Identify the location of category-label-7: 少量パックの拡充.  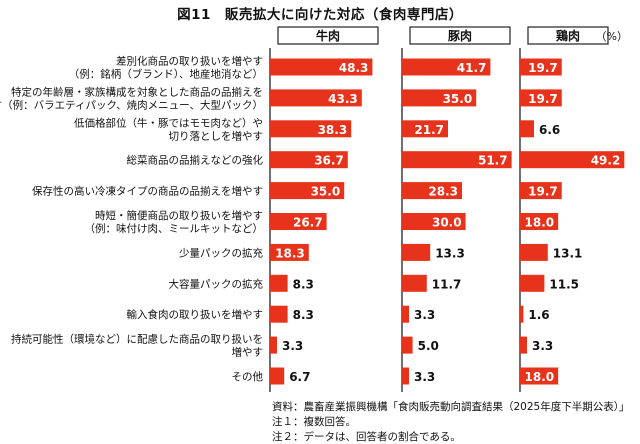
(221, 252).